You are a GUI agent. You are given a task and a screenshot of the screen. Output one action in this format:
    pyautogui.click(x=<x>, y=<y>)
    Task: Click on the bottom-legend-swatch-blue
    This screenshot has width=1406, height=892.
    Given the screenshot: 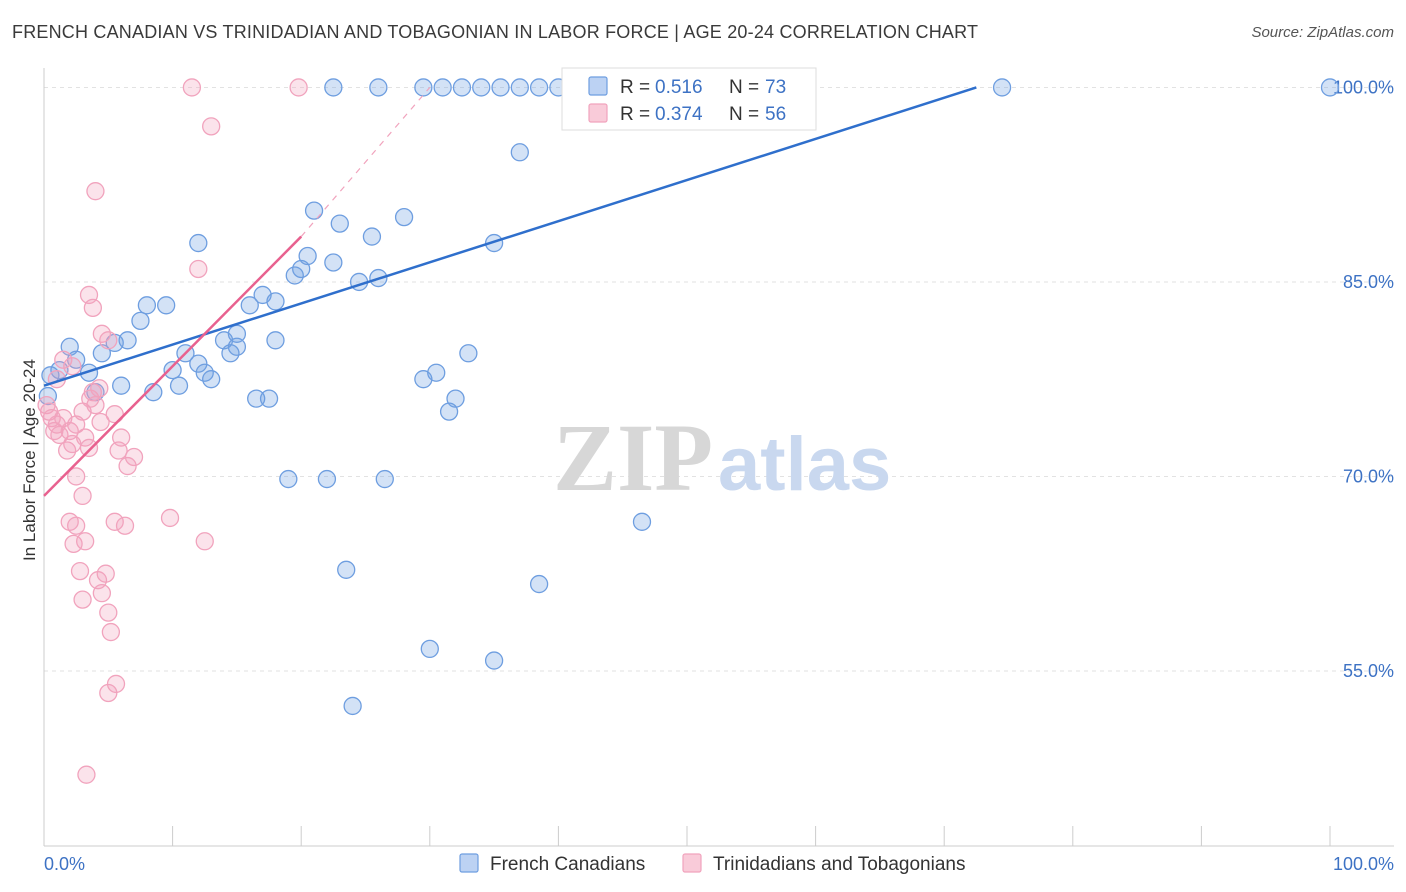 What is the action you would take?
    pyautogui.click(x=469, y=863)
    